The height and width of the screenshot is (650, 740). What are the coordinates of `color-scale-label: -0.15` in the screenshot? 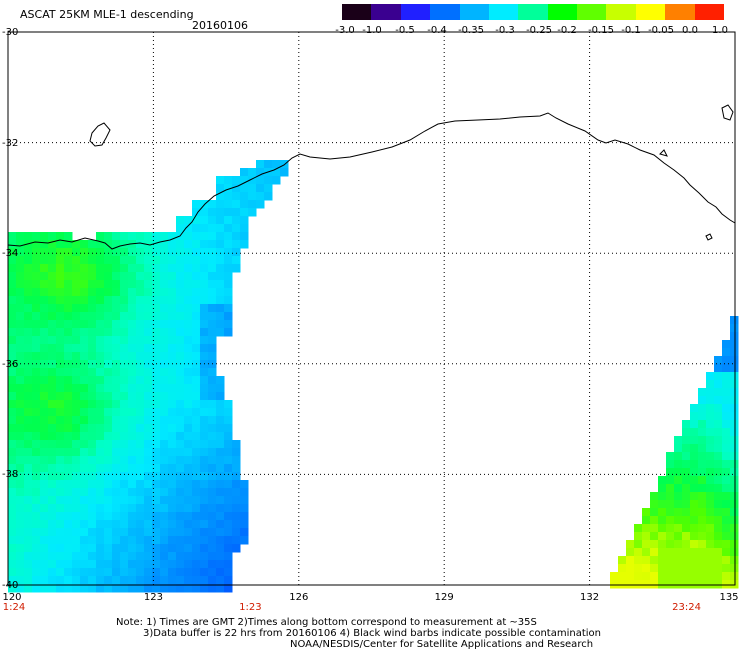 It's located at (601, 30).